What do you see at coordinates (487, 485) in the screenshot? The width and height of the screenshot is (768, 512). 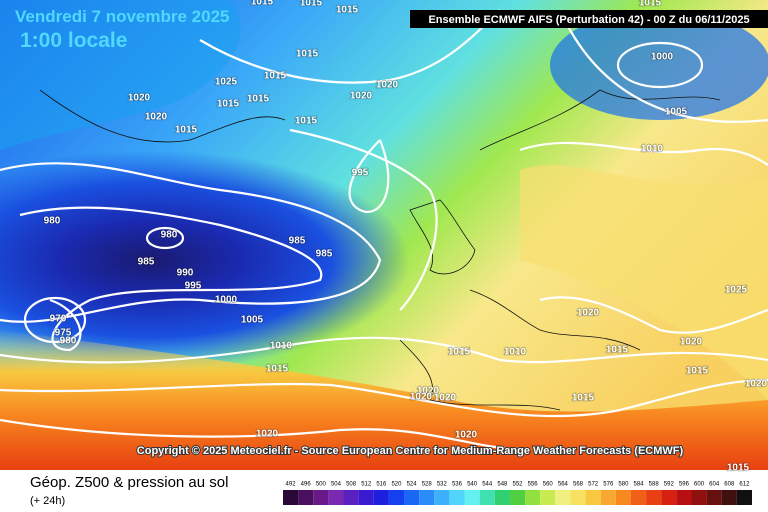 I see `legend-label: 544` at bounding box center [487, 485].